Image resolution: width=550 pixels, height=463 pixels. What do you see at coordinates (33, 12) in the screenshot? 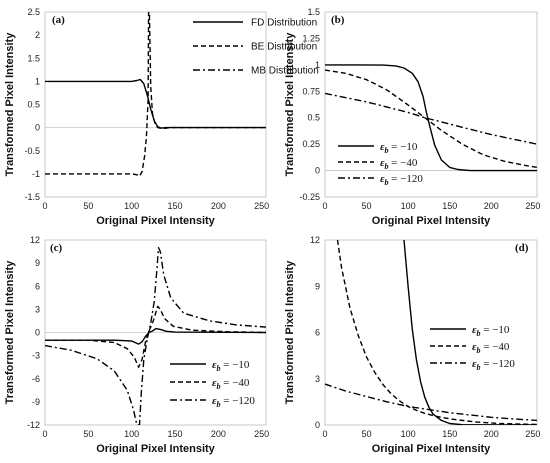
I see `y-tick-label: 2.5` at bounding box center [33, 12].